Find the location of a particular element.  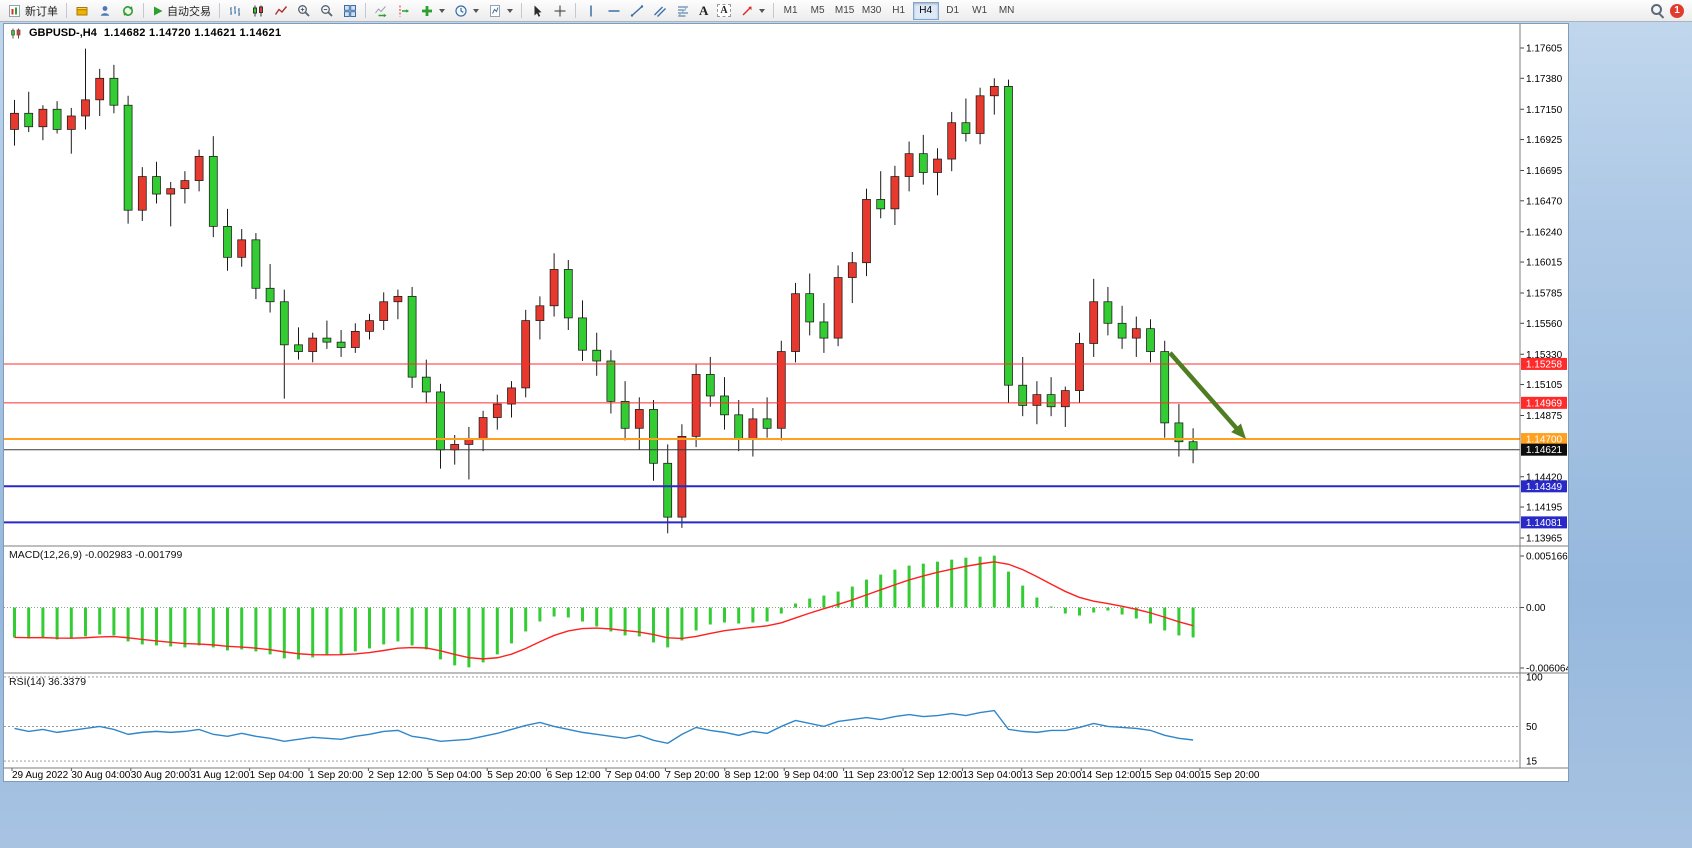

svg-text: 1.17150 is located at coordinates (1544, 110).